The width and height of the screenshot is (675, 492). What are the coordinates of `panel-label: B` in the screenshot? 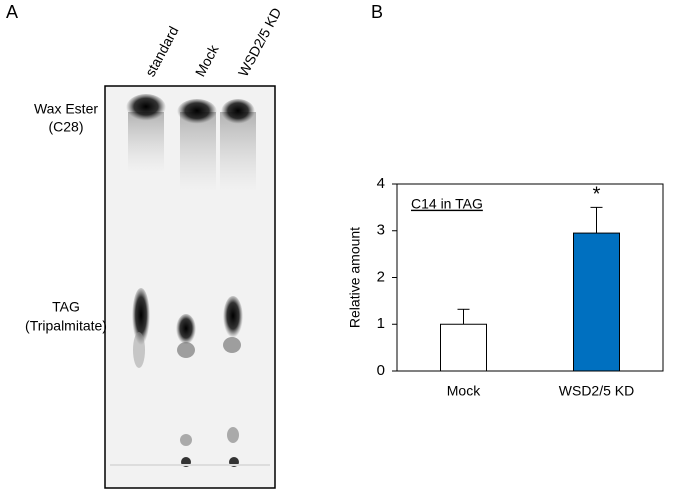 It's located at (377, 12).